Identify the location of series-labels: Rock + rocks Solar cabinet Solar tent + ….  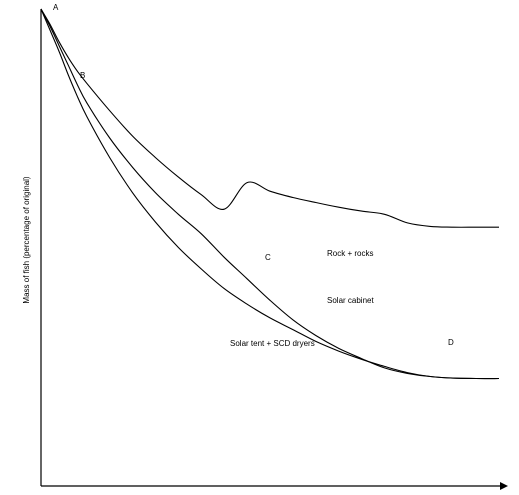
(302, 298).